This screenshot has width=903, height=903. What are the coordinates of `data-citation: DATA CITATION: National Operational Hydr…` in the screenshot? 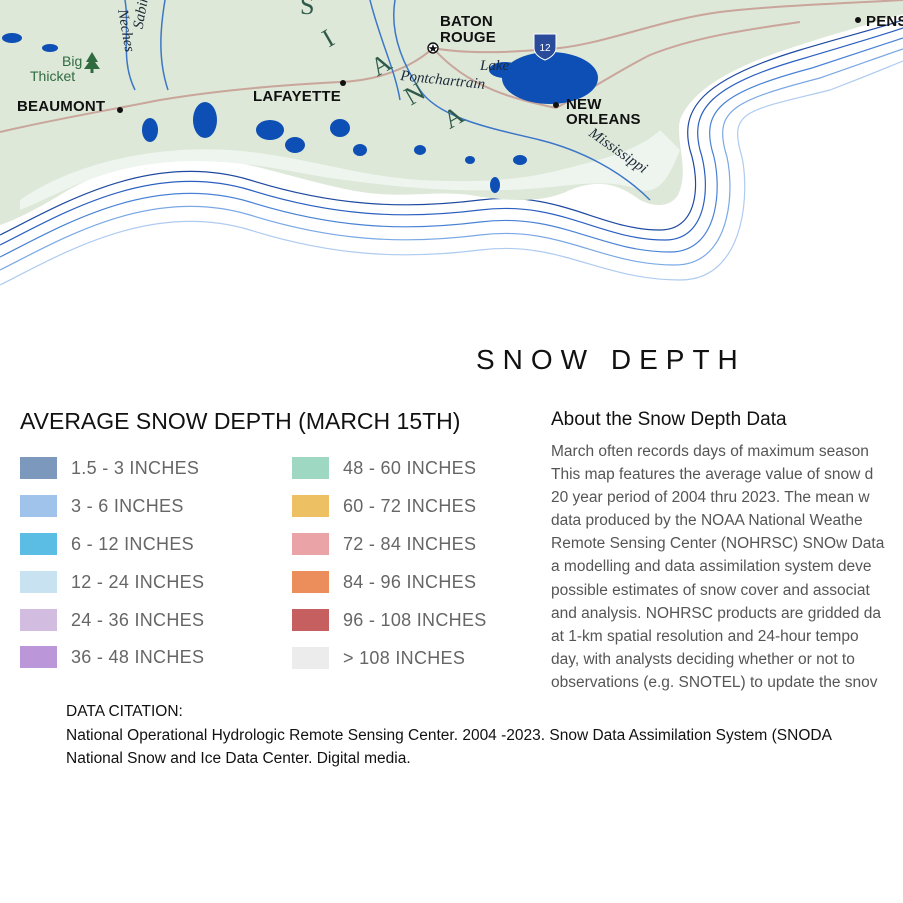 It's located at (484, 735).